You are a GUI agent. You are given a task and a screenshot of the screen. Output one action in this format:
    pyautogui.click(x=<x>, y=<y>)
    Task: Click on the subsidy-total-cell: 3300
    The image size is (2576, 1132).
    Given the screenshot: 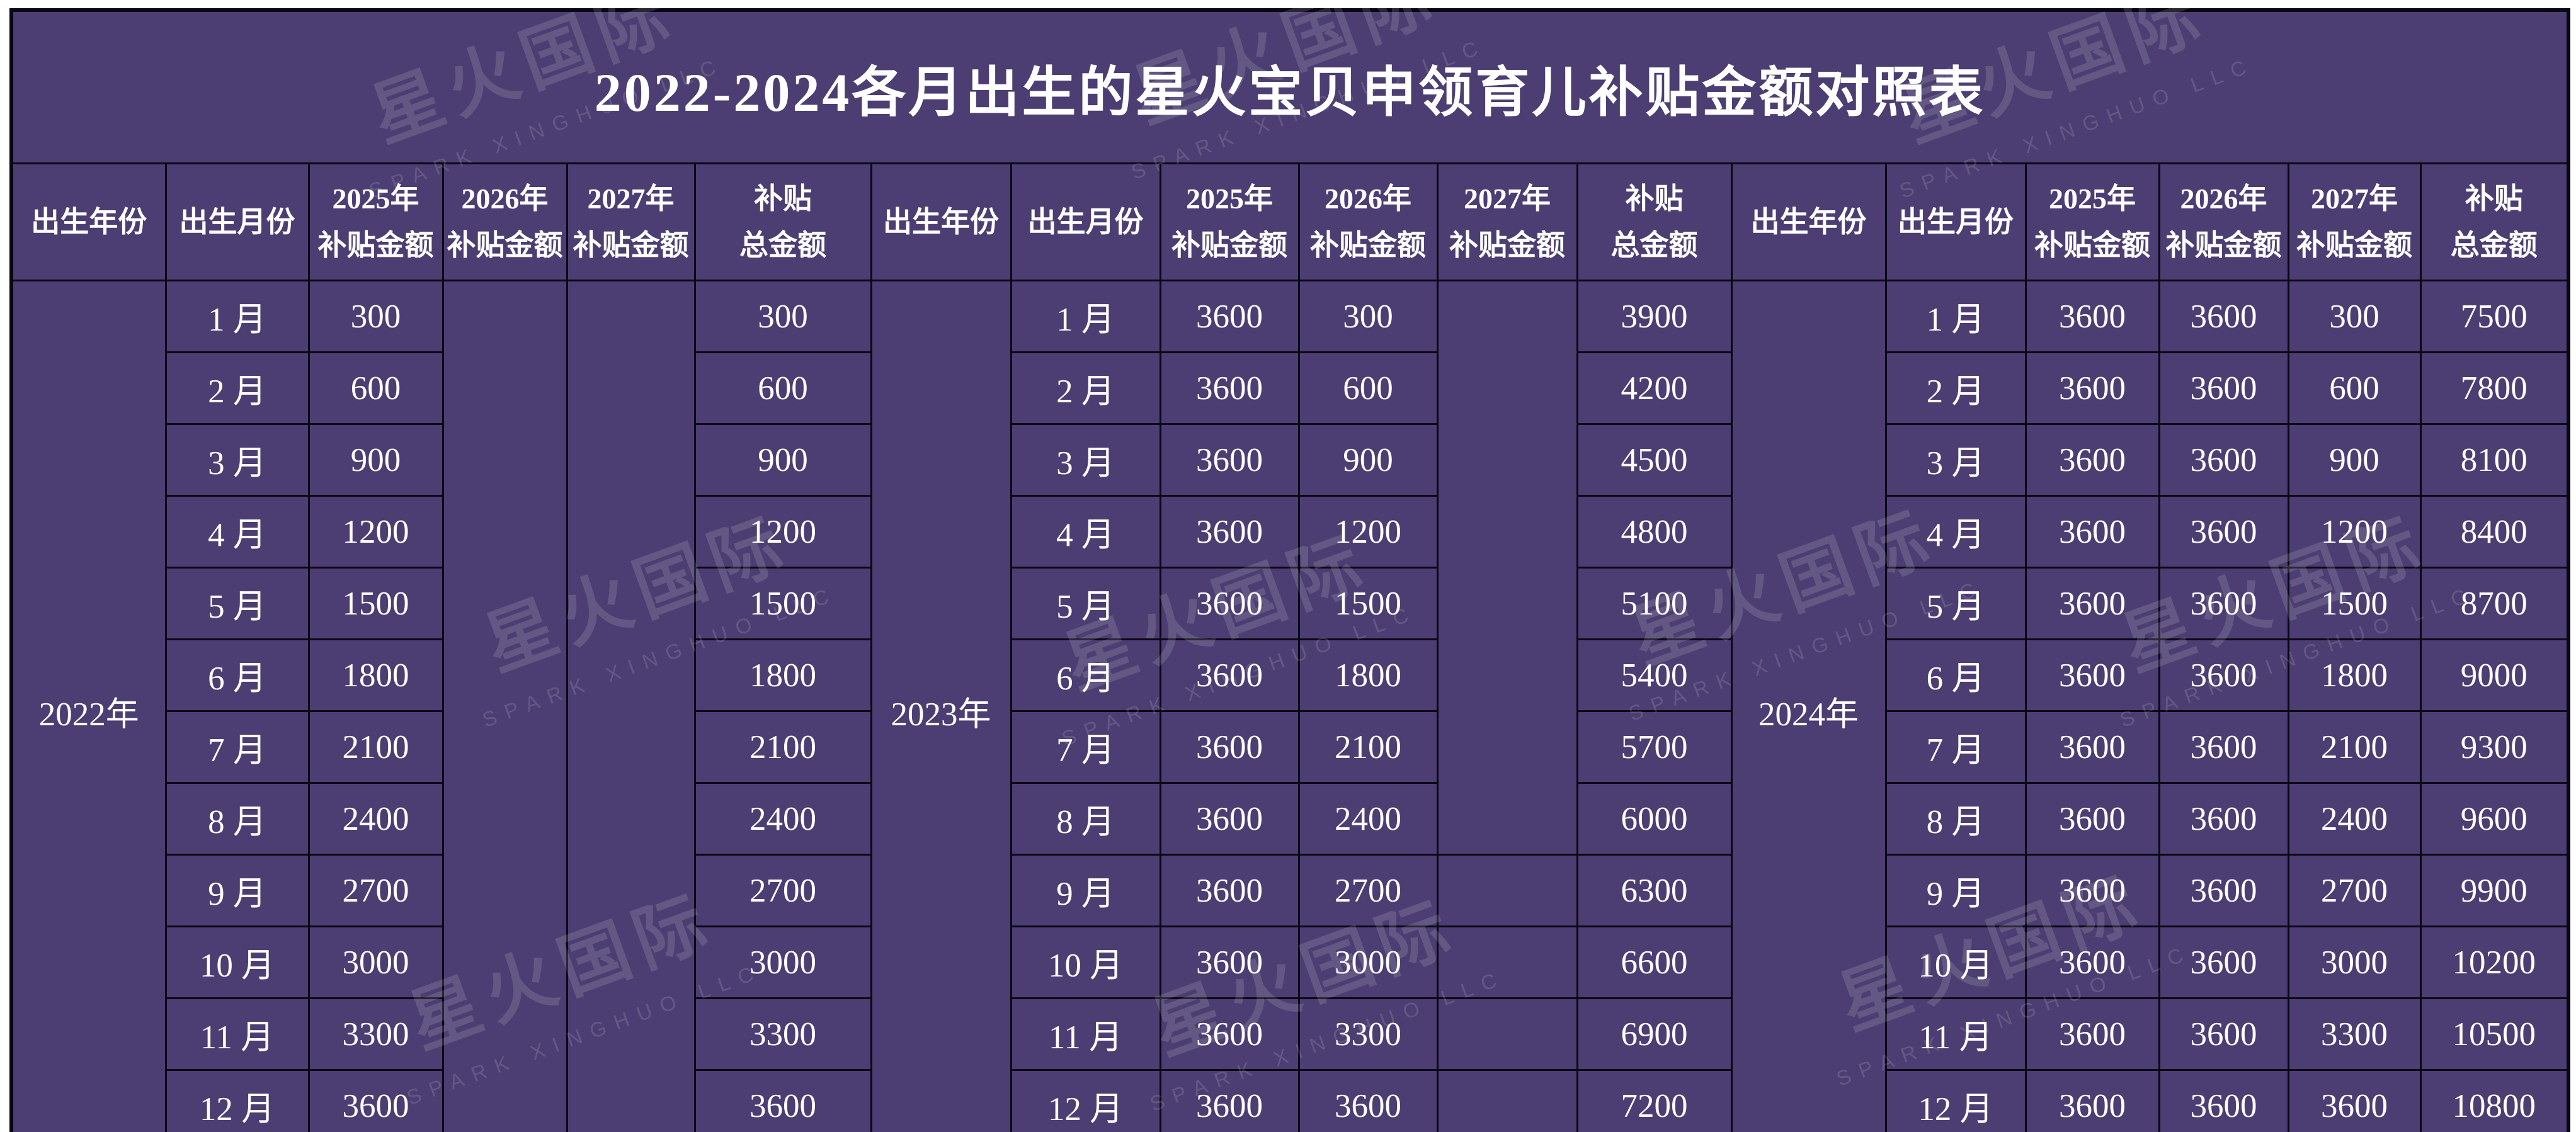 What is the action you would take?
    pyautogui.click(x=782, y=1034)
    